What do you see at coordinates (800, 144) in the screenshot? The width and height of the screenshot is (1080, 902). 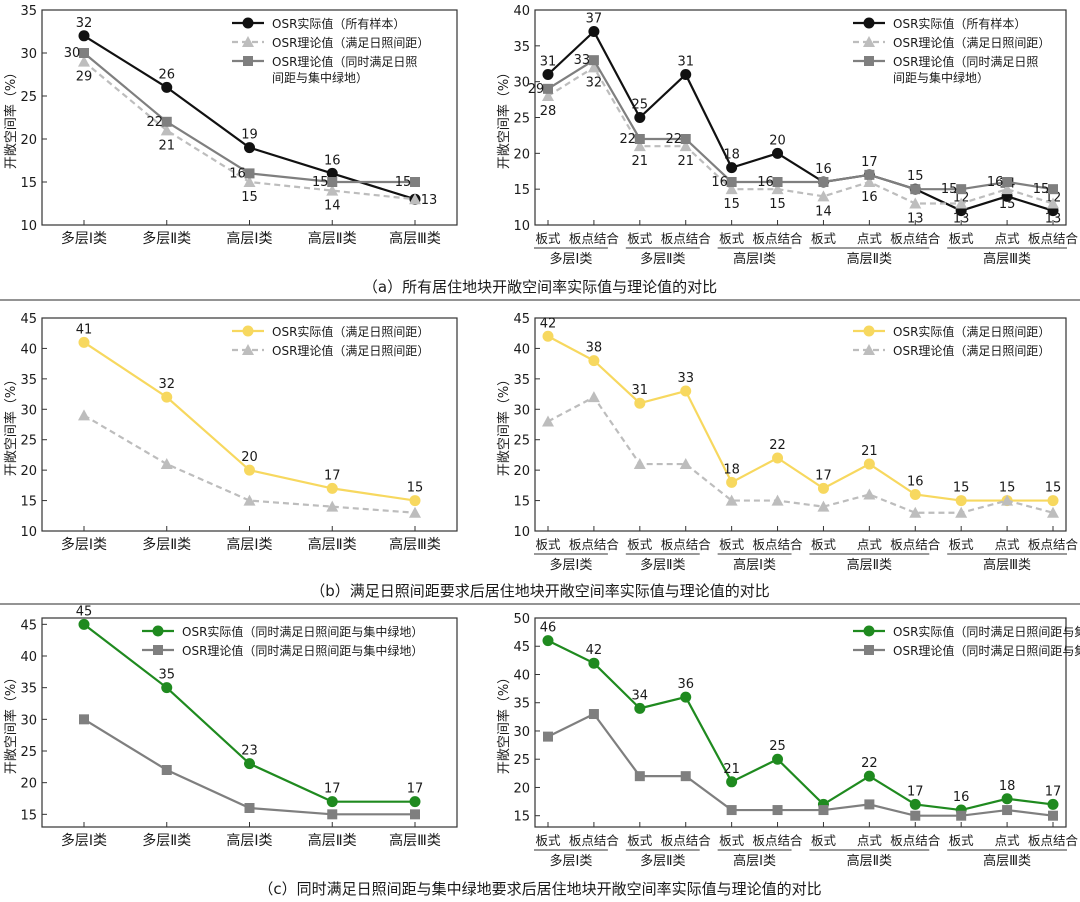 I see `series-gray_dashed: 28 32 21 21 15 15 14 16 13 13 15 13` at bounding box center [800, 144].